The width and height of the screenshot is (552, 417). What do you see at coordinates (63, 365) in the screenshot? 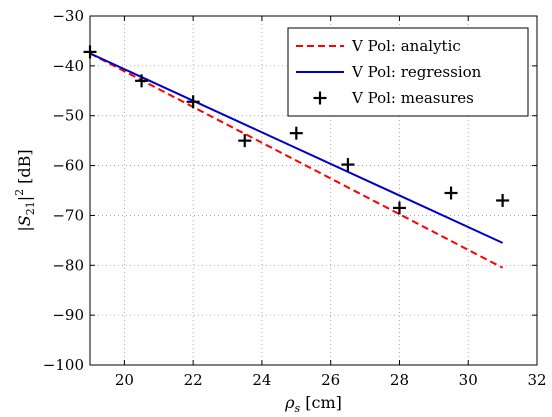
I see `y-tick-label: −100` at bounding box center [63, 365].